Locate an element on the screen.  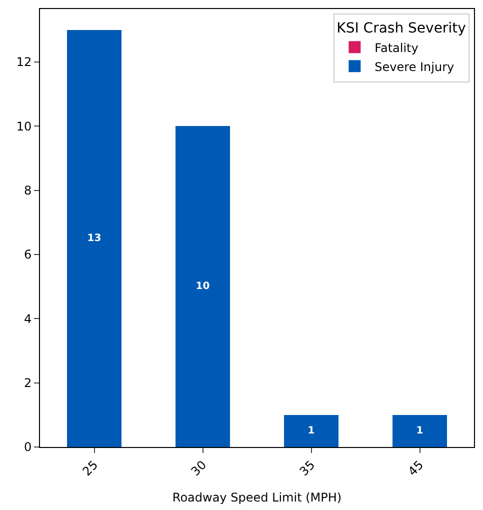
x-tick-label: 45 is located at coordinates (415, 468).